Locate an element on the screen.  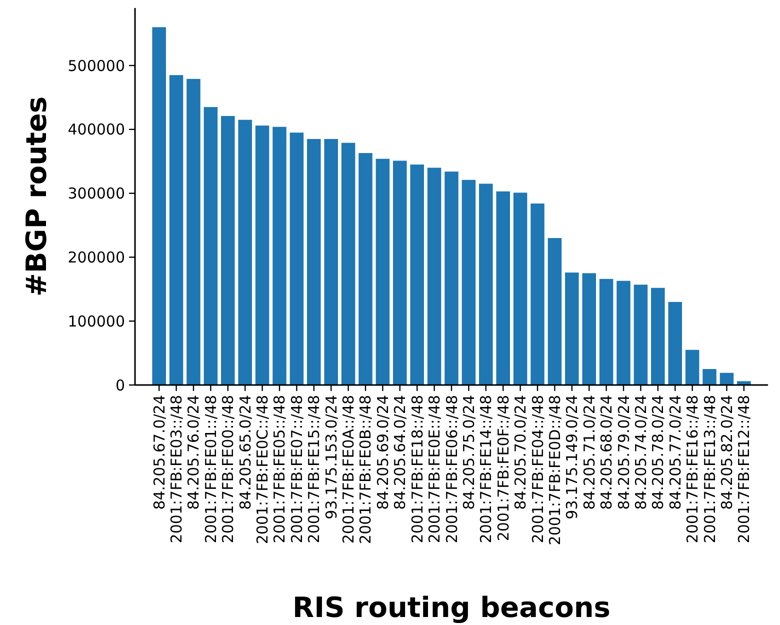
x-tick-label: 84.205.70.0/24 is located at coordinates (521, 452).